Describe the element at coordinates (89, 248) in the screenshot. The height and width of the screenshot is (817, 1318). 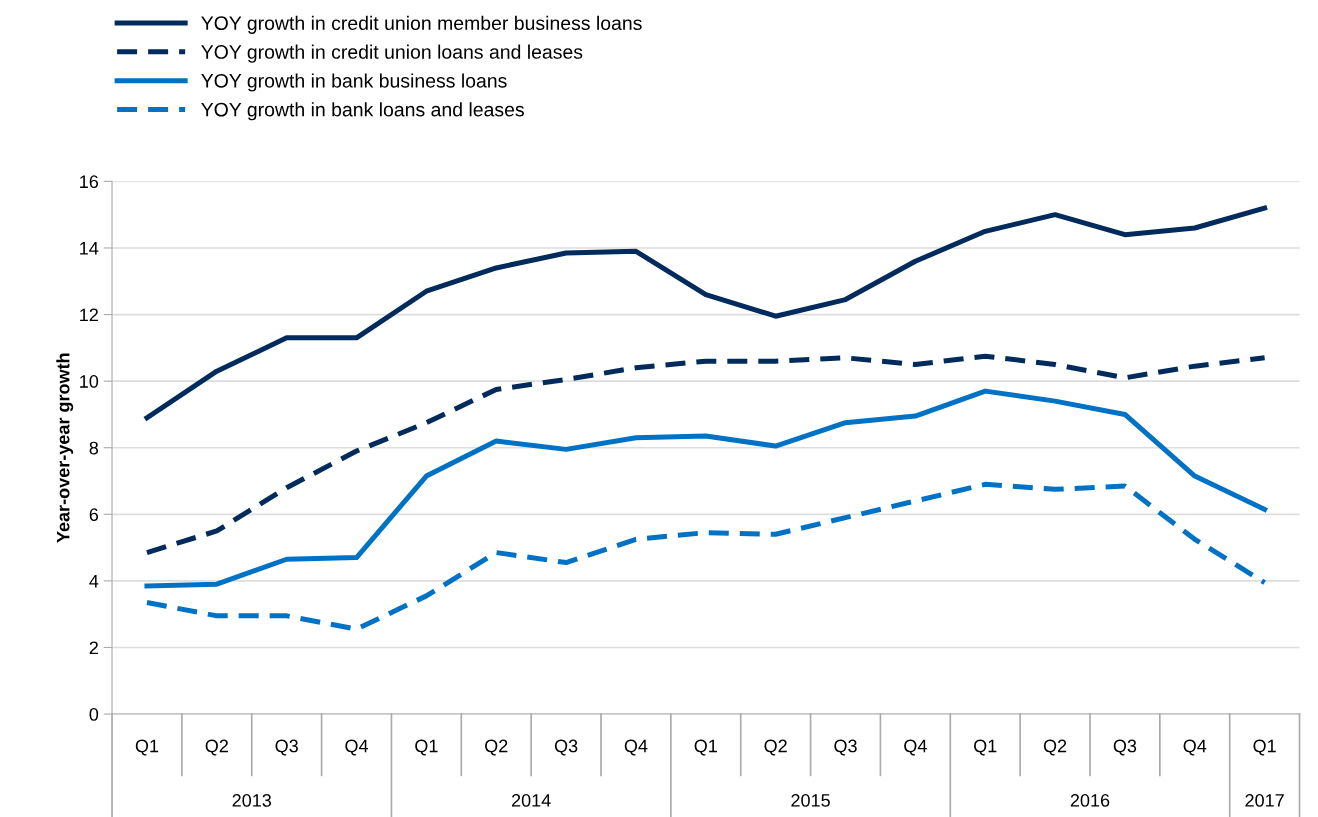
I see `y-tick-label: 14` at that location.